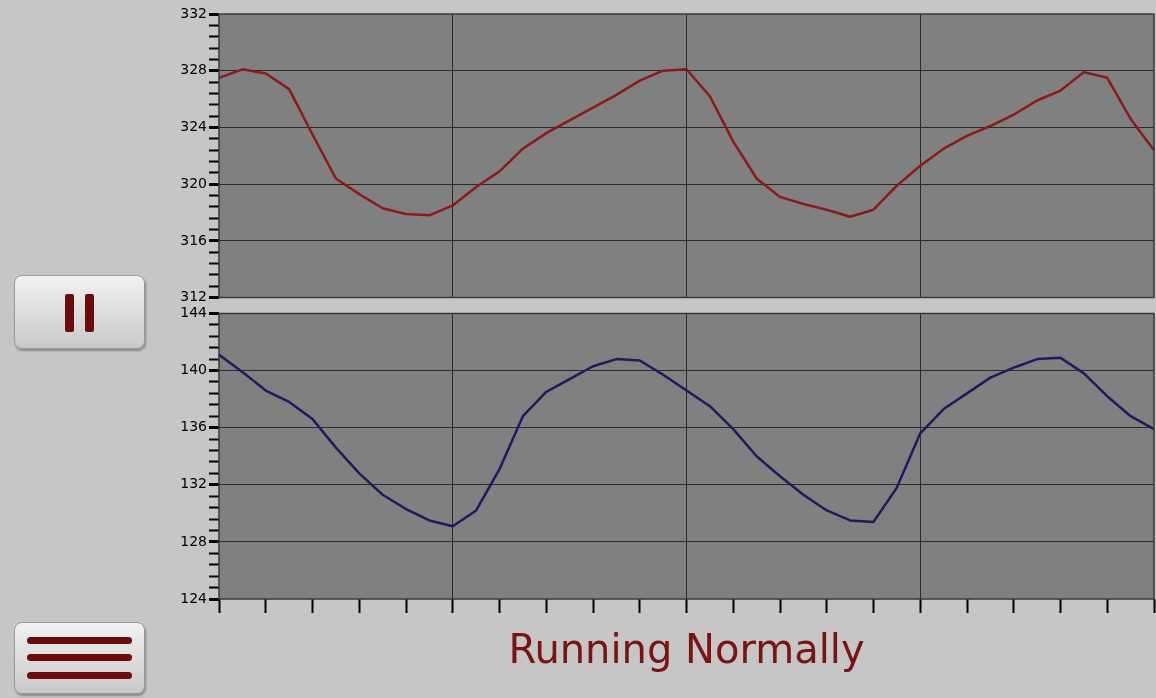  Describe the element at coordinates (193, 69) in the screenshot. I see `y-tick-label: 328` at that location.